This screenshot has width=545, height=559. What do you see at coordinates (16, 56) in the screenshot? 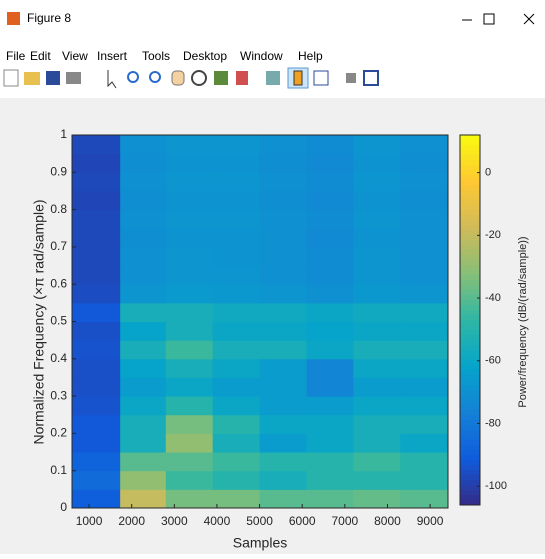
I see `menu-item: File` at bounding box center [16, 56].